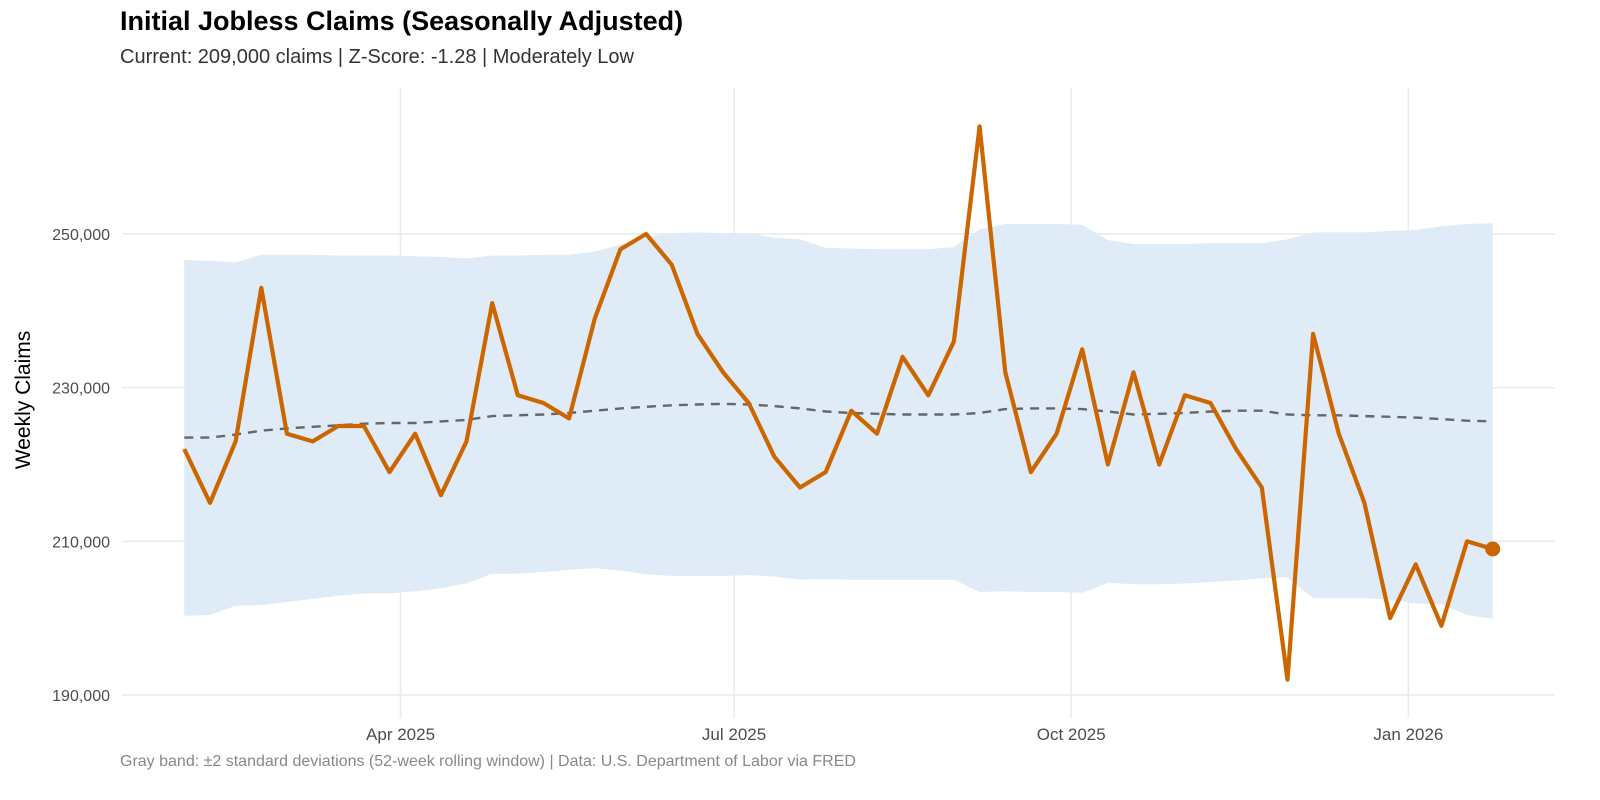 The image size is (1600, 800). What do you see at coordinates (81, 542) in the screenshot?
I see `y-tick-label: 210,000` at bounding box center [81, 542].